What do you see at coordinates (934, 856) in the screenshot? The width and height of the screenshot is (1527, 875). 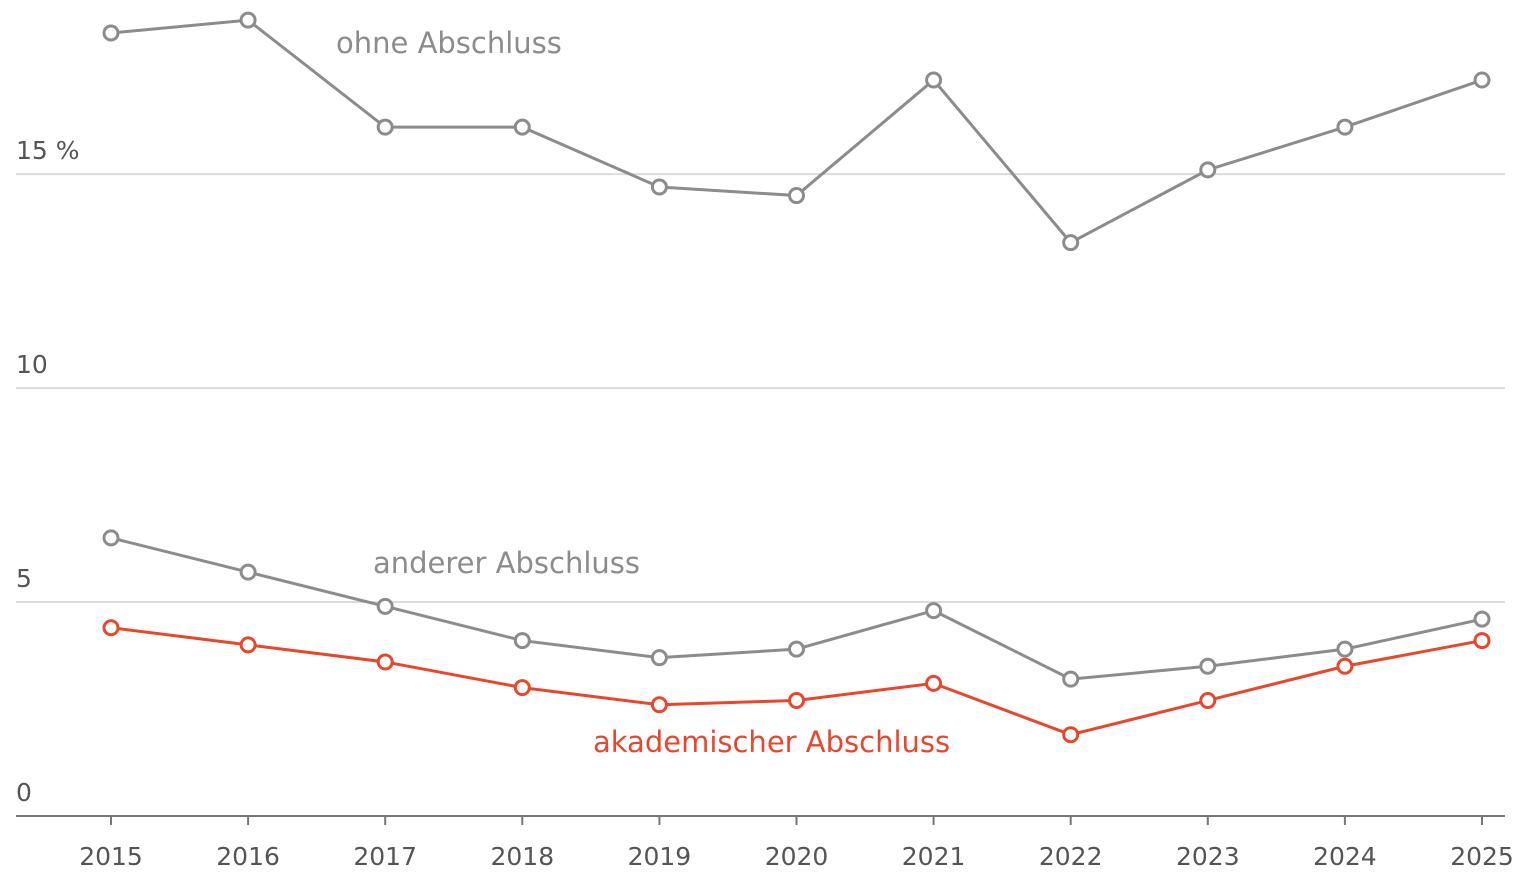 I see `x-tick-label: 2021` at bounding box center [934, 856].